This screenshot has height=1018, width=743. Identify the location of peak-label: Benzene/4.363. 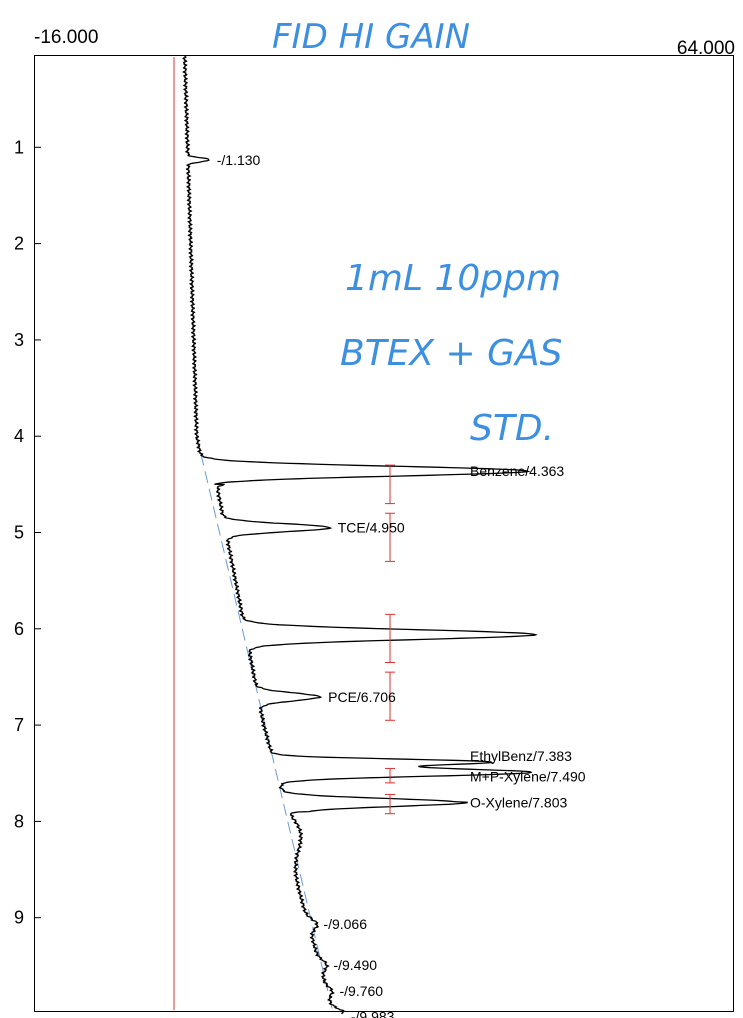
(517, 471).